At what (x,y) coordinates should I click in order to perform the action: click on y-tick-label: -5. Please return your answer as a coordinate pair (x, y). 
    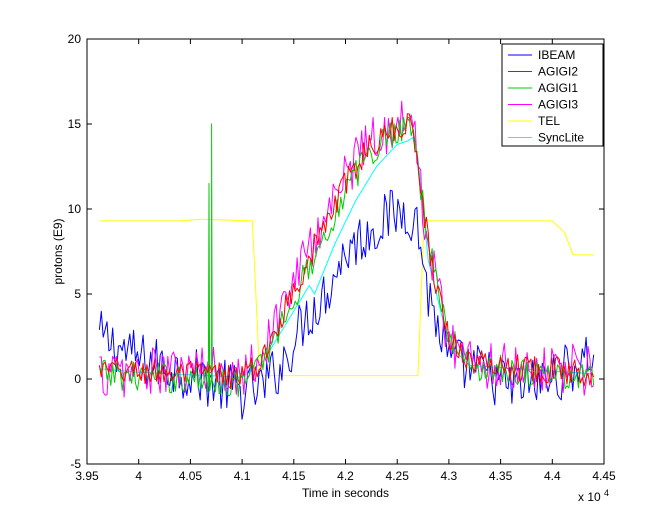
    Looking at the image, I should click on (75, 464).